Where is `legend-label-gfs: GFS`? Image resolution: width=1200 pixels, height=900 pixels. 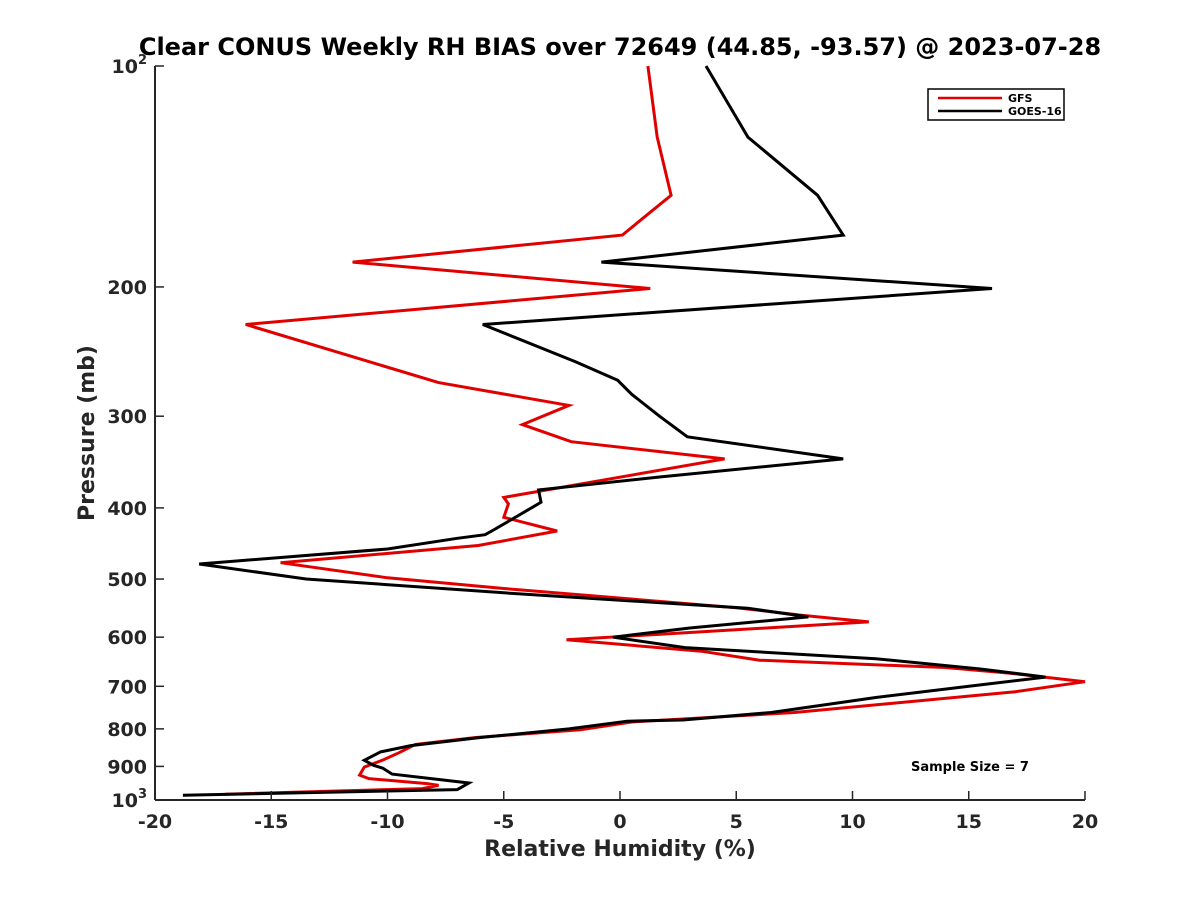 legend-label-gfs: GFS is located at coordinates (1020, 98).